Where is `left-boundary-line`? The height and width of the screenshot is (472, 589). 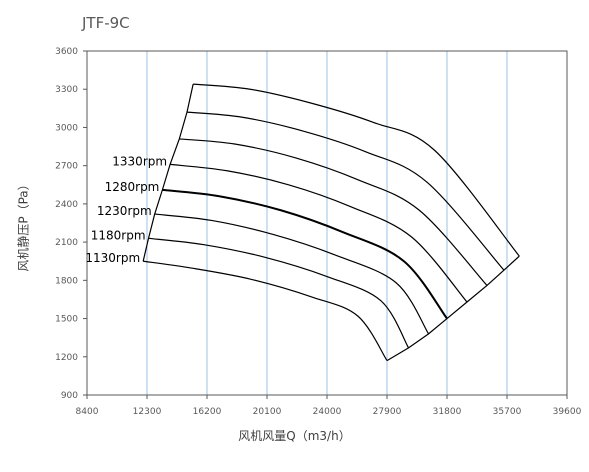 left-boundary-line is located at coordinates (168, 172).